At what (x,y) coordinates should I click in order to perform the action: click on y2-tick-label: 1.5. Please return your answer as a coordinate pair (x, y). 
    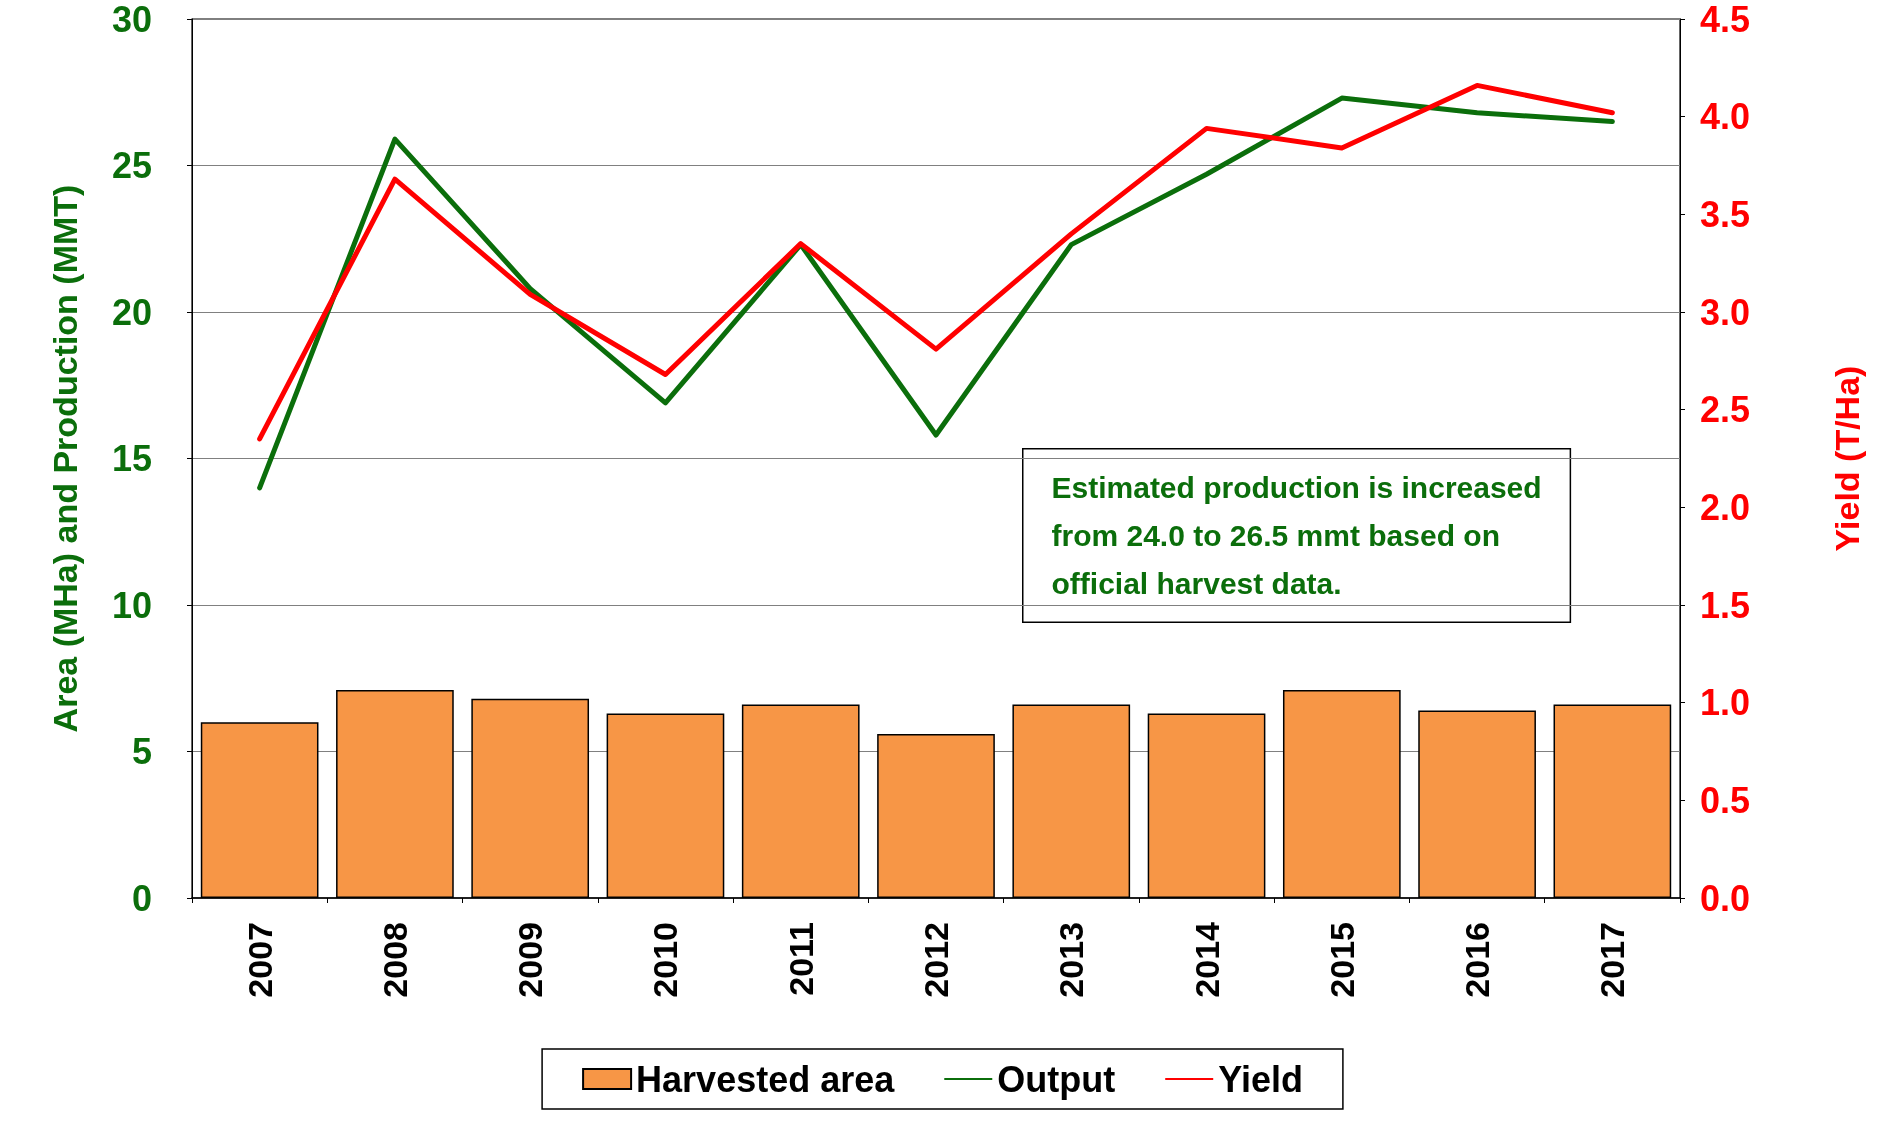
    Looking at the image, I should click on (1725, 605).